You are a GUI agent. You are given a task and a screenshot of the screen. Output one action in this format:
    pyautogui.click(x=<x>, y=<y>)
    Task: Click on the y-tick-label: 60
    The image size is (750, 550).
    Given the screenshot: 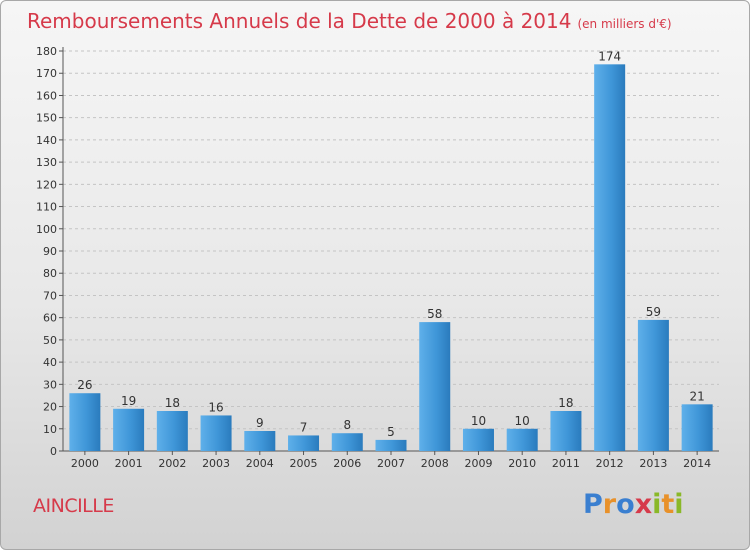 What is the action you would take?
    pyautogui.click(x=50, y=318)
    